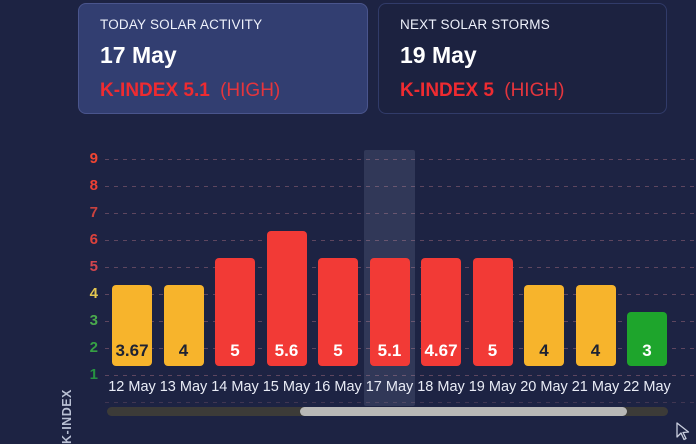 The height and width of the screenshot is (444, 696). Describe the element at coordinates (544, 325) in the screenshot. I see `bar-20-May` at that location.